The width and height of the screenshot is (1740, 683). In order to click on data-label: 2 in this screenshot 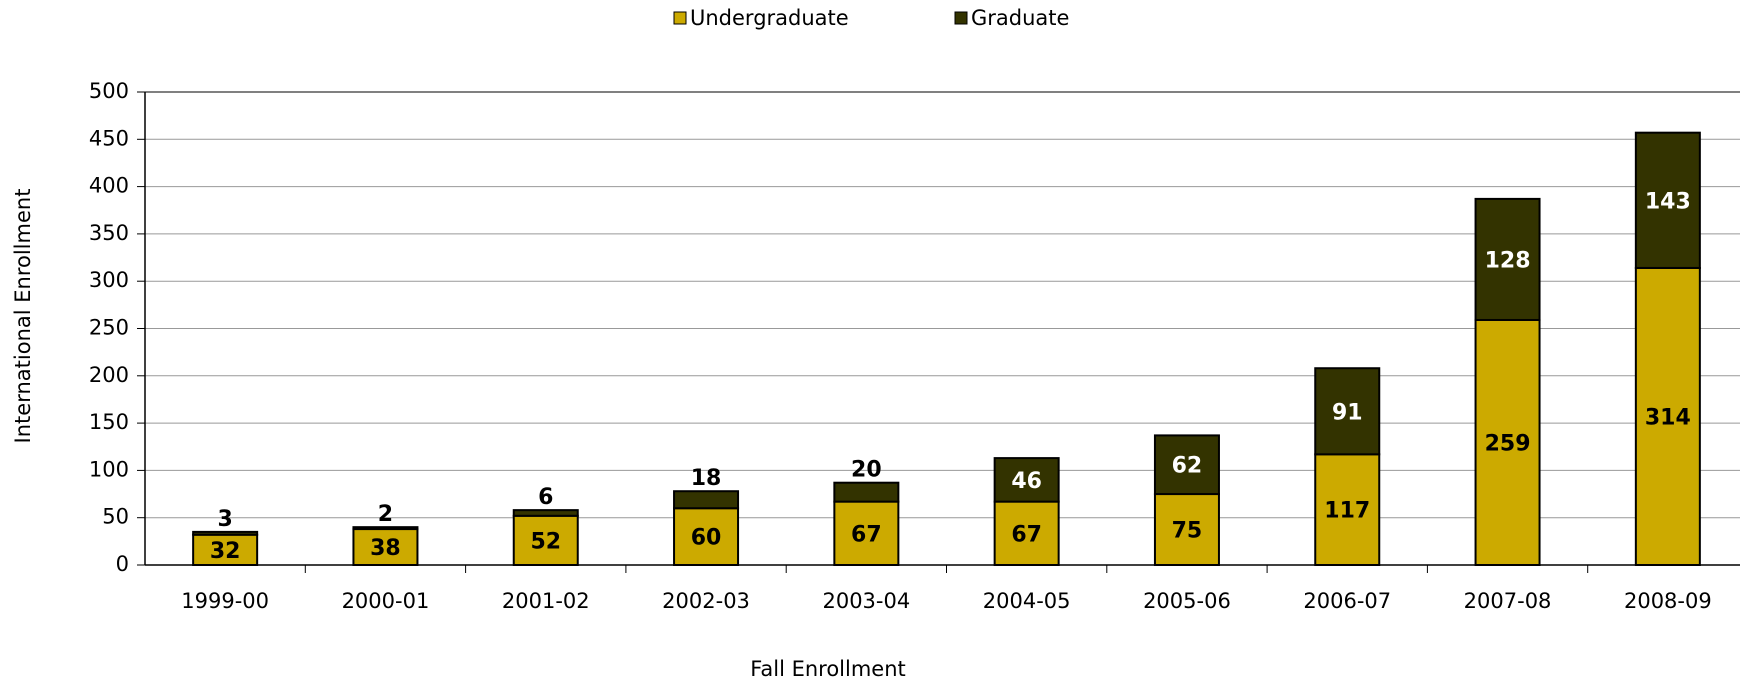, I will do `click(385, 514)`.